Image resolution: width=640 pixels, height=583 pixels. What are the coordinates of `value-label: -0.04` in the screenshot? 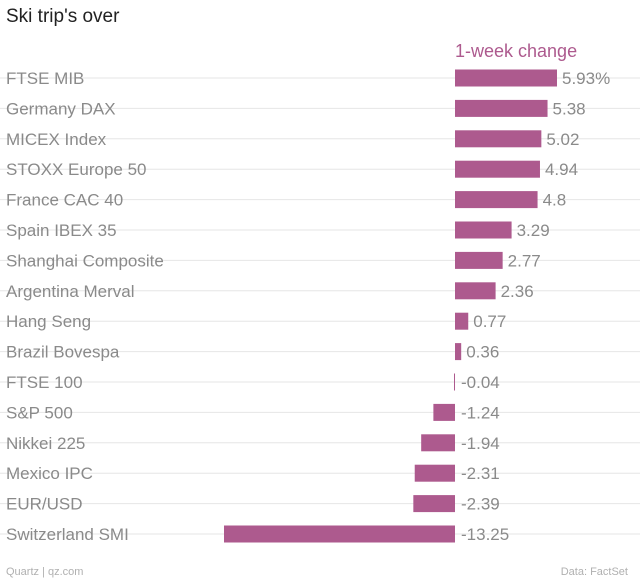 It's located at (480, 382).